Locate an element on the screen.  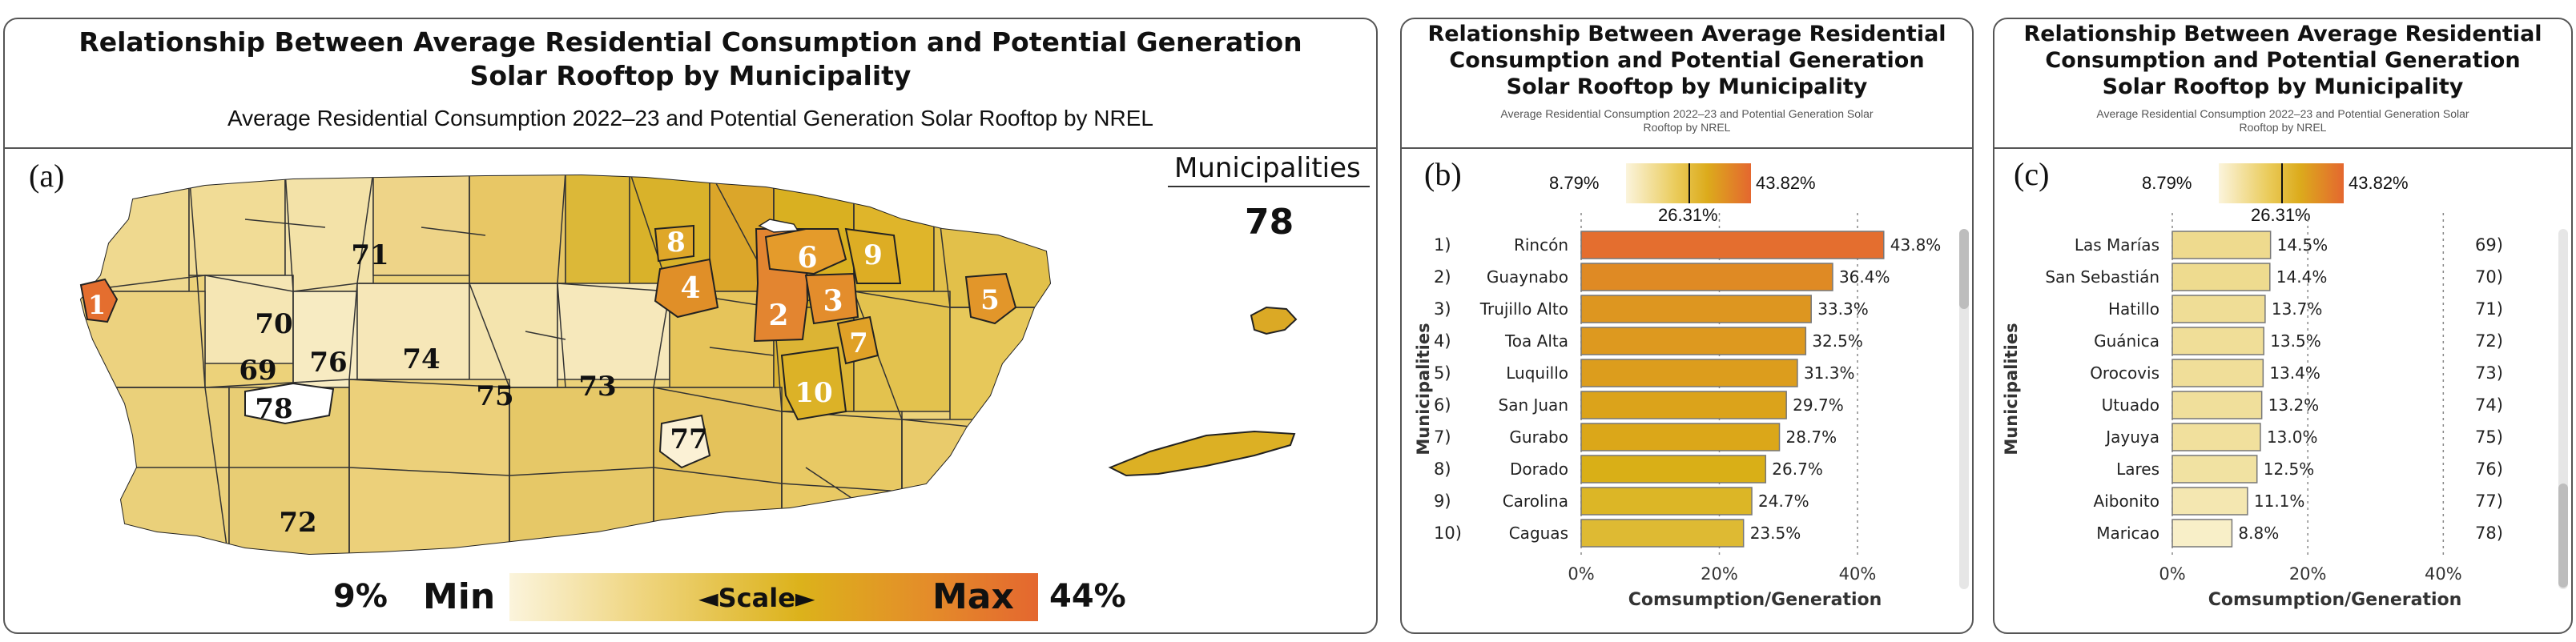
map-rank-label: 5 is located at coordinates (990, 300).